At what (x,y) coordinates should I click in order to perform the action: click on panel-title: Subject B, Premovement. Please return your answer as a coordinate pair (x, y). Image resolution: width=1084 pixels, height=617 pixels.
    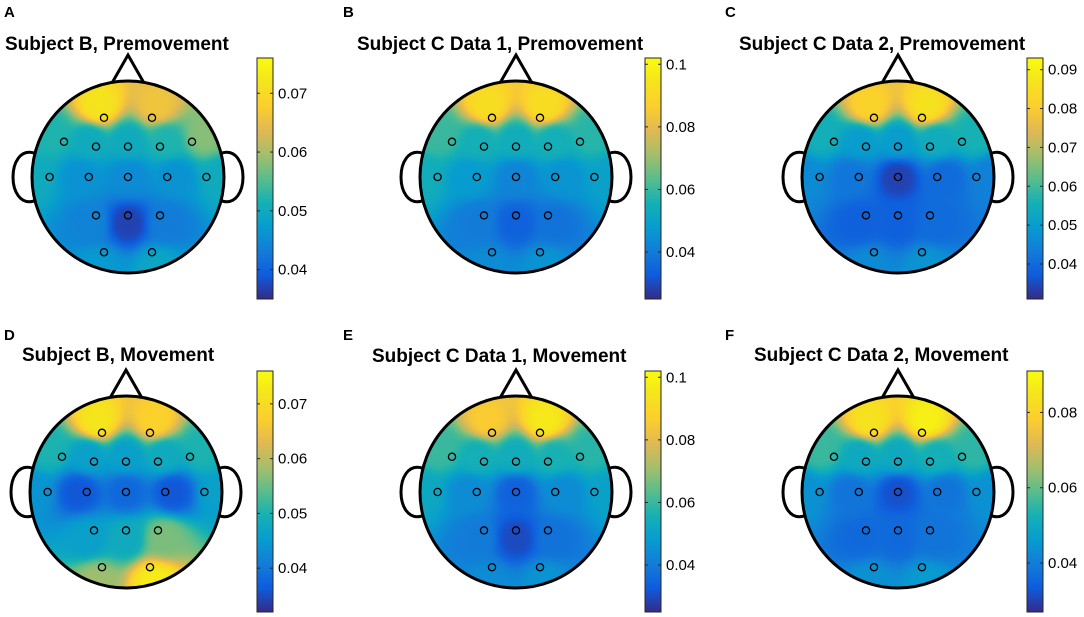
    Looking at the image, I should click on (117, 44).